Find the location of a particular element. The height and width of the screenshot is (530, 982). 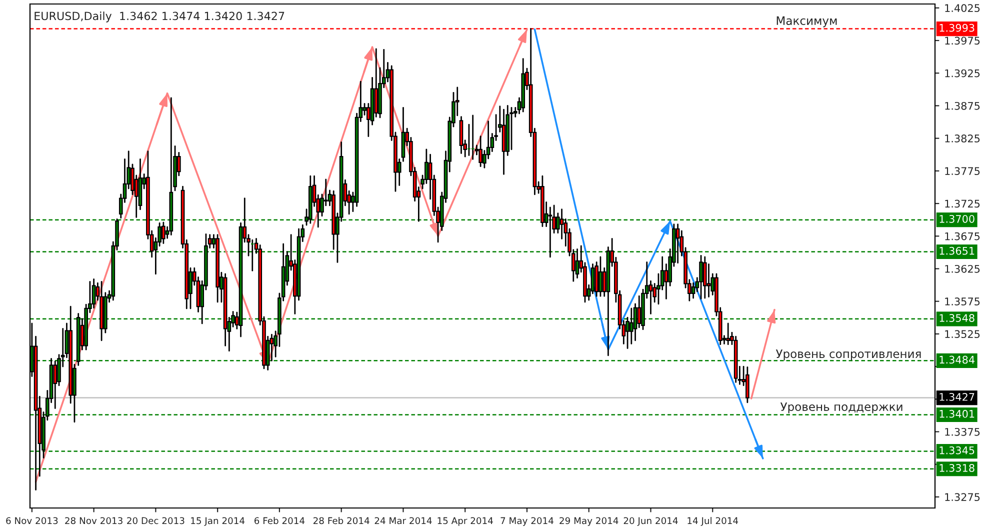

y-tick-label: 1.3275 is located at coordinates (962, 497).